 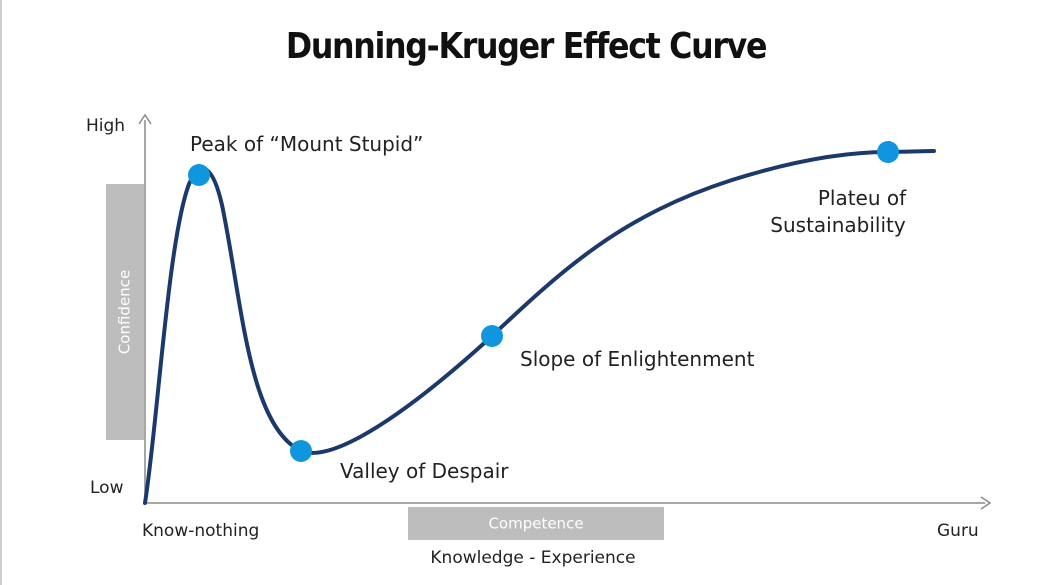 I want to click on x-axis-end-label: Guru, so click(x=958, y=531).